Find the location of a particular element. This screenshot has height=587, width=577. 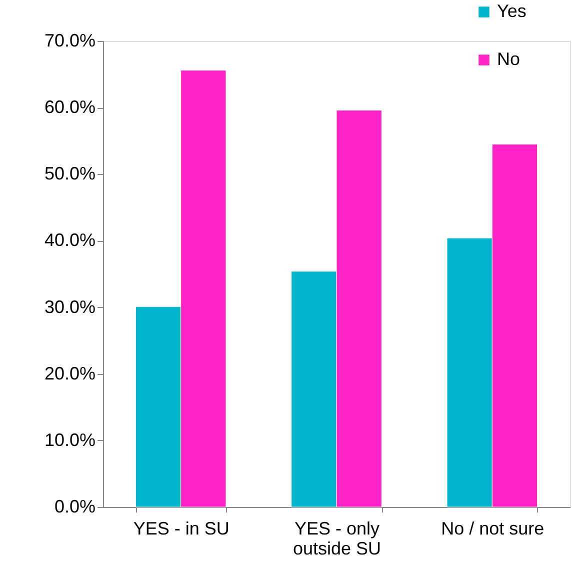

y-tick-label: 30.0% is located at coordinates (70, 306).